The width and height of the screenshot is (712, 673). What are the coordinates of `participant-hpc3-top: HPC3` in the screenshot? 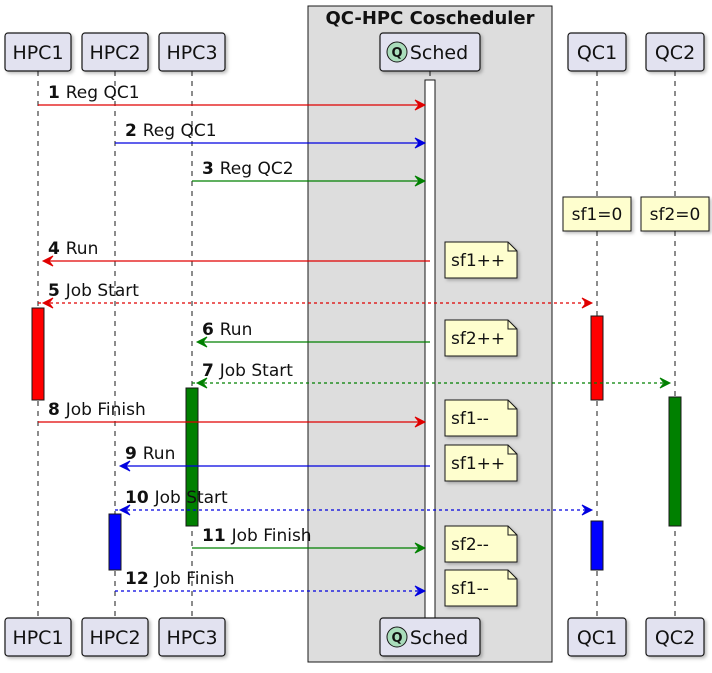 It's located at (192, 52).